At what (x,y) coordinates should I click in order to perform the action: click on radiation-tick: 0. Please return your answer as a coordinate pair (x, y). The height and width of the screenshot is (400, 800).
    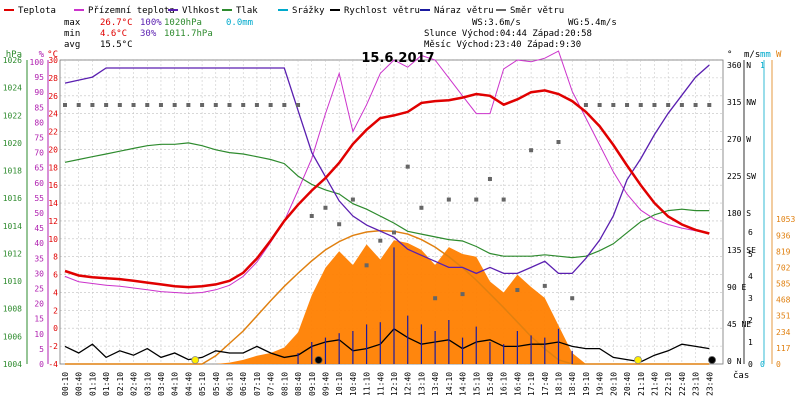
    Looking at the image, I should click on (778, 364).